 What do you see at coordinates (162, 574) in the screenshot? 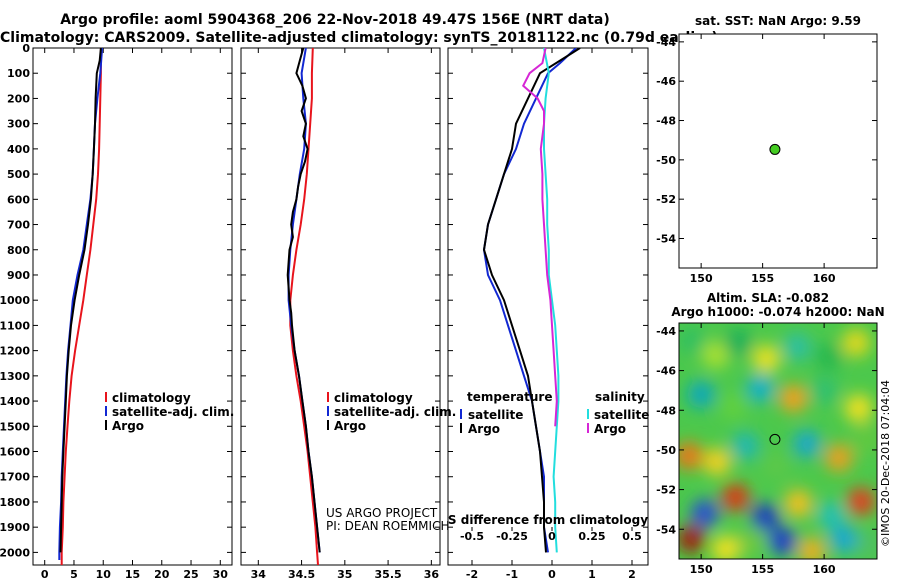
I see `x-tick-label: 20` at bounding box center [162, 574].